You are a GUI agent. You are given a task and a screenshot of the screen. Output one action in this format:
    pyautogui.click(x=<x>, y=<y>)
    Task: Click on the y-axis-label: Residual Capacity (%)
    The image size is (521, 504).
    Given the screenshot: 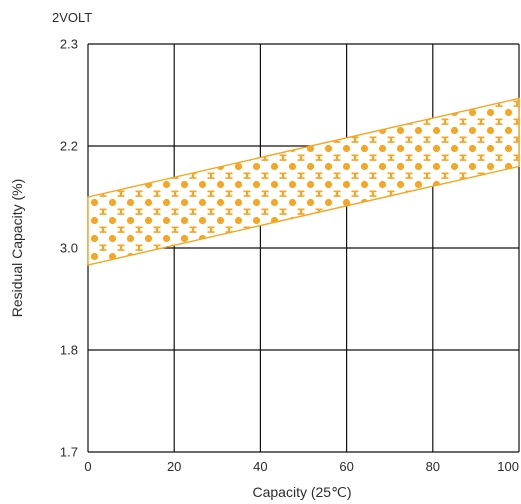 What is the action you would take?
    pyautogui.click(x=17, y=248)
    